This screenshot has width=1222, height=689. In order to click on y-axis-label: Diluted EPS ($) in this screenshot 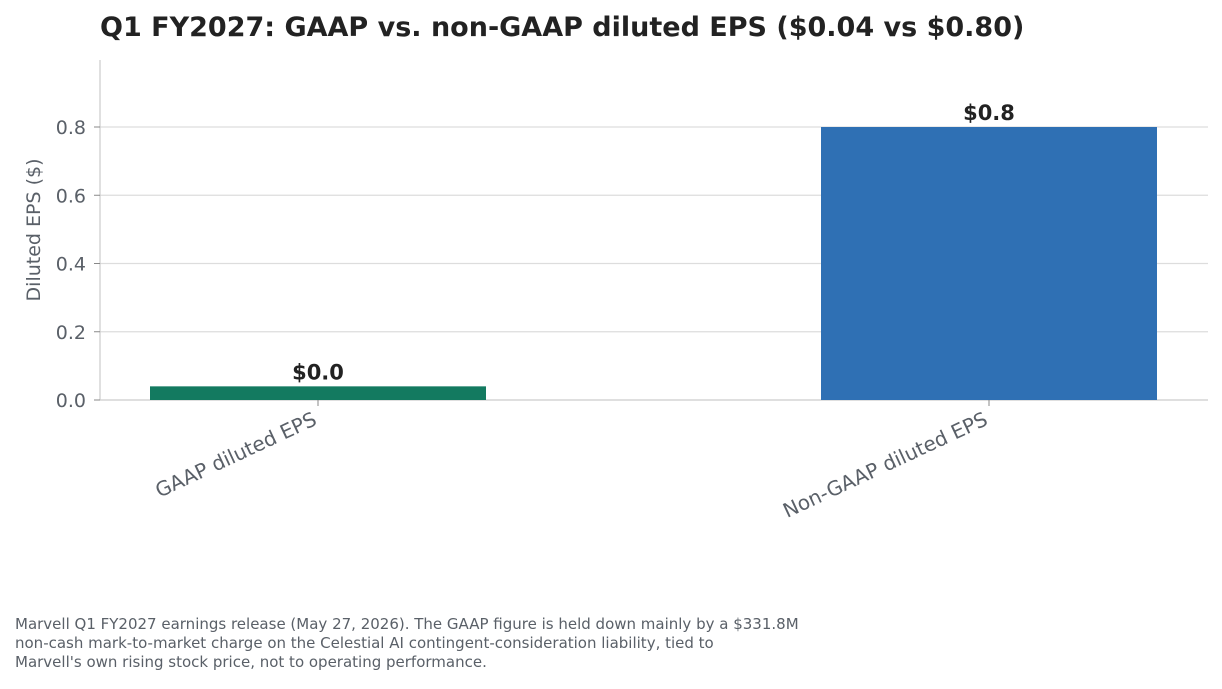, I will do `click(34, 230)`.